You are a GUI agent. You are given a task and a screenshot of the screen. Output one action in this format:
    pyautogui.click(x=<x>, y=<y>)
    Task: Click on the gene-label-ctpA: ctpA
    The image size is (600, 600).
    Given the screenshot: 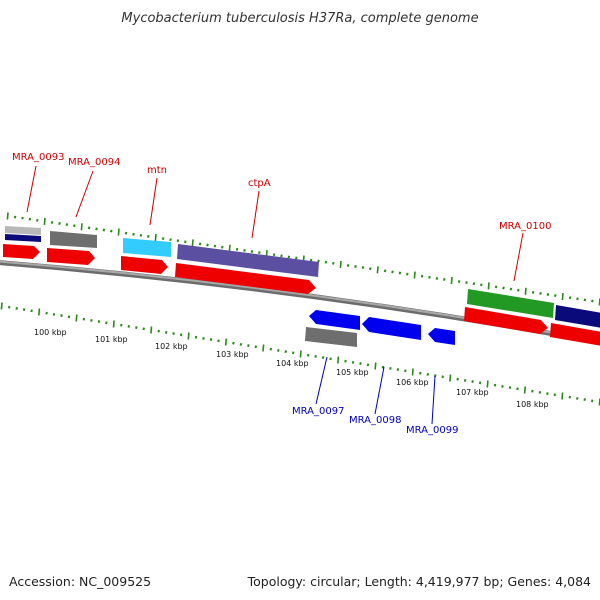 What is the action you would take?
    pyautogui.click(x=259, y=183)
    